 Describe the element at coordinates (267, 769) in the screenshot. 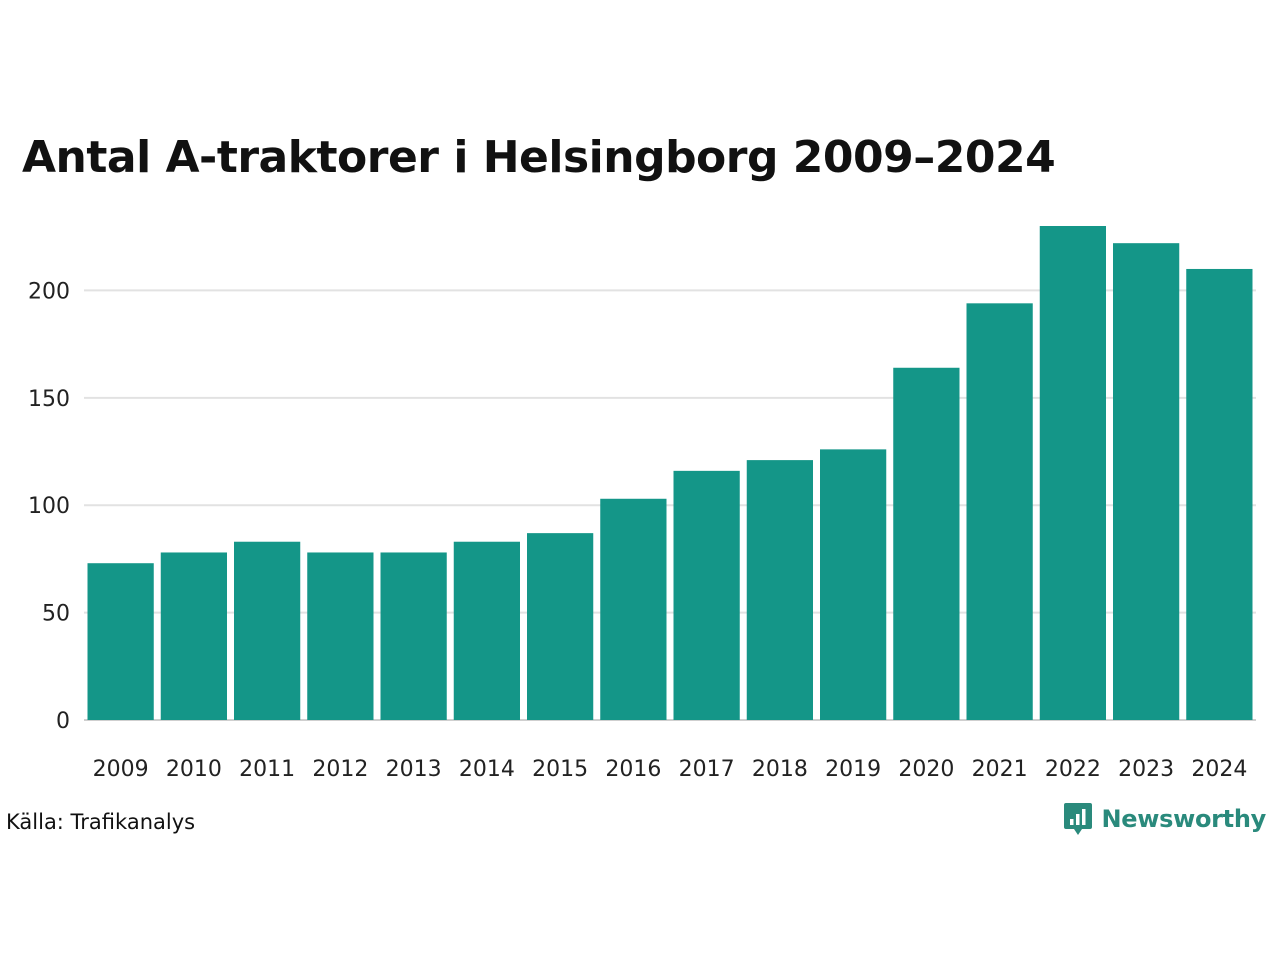

I see `x-tick-label: 2011` at that location.